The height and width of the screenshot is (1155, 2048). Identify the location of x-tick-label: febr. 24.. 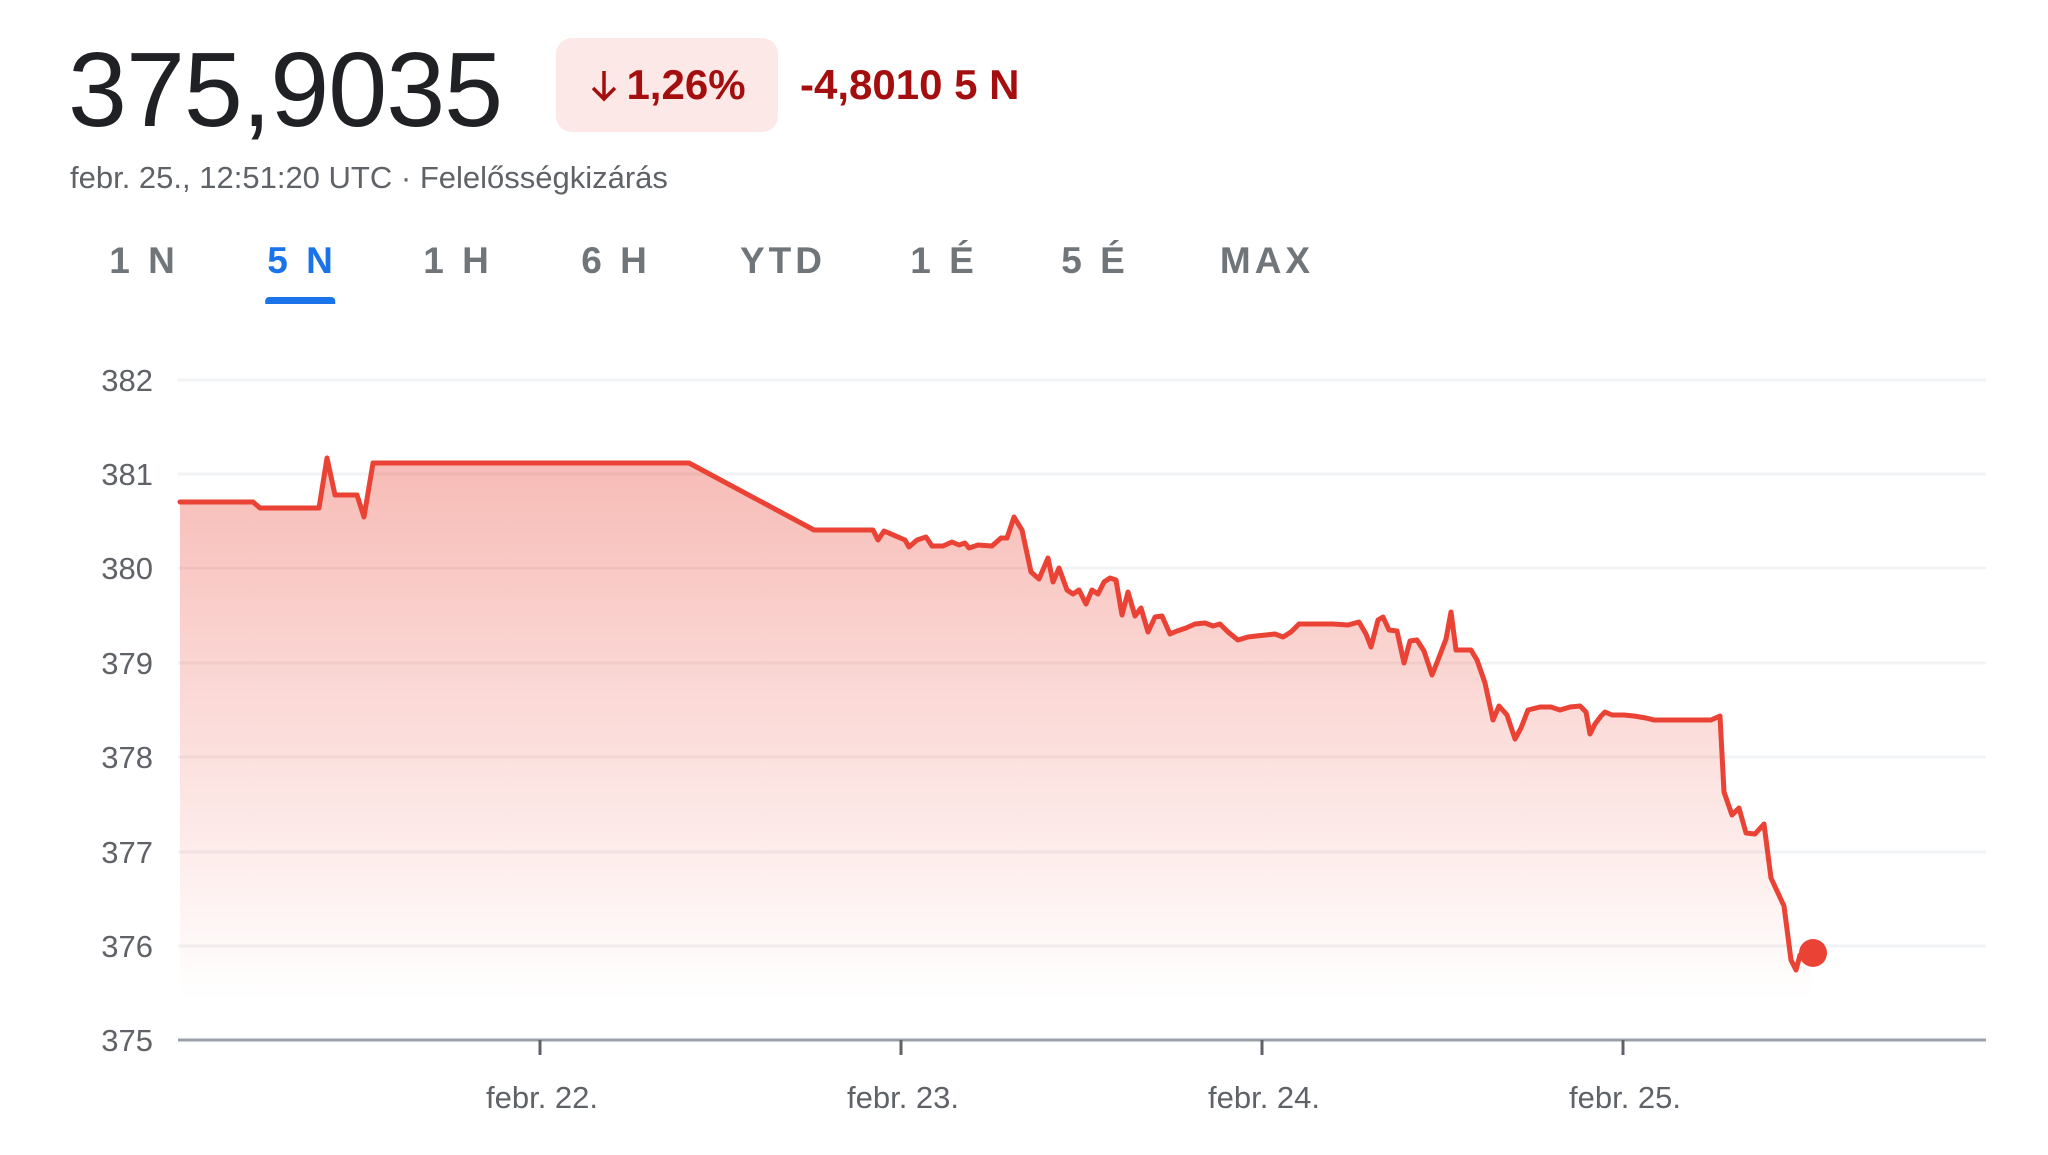
(1264, 1097).